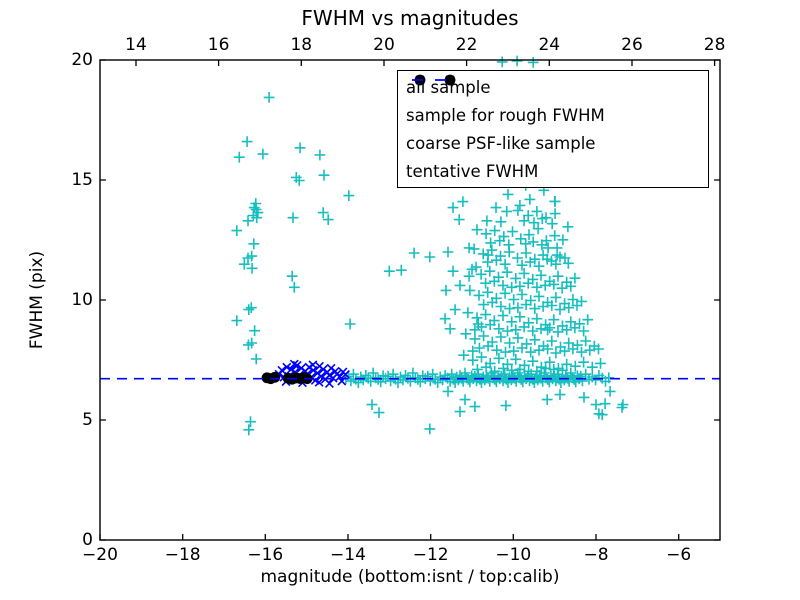 The image size is (800, 600). I want to click on y-tick-label: 5, so click(87, 420).